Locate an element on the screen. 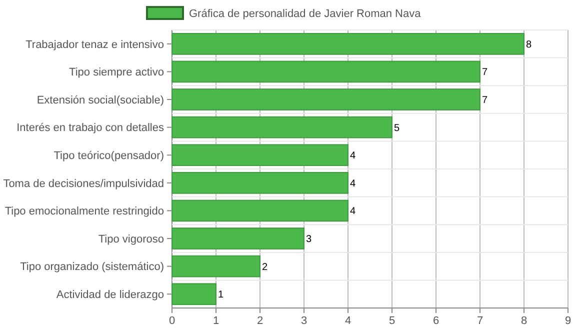 The width and height of the screenshot is (574, 334). x-tick-label: 7 is located at coordinates (480, 321).